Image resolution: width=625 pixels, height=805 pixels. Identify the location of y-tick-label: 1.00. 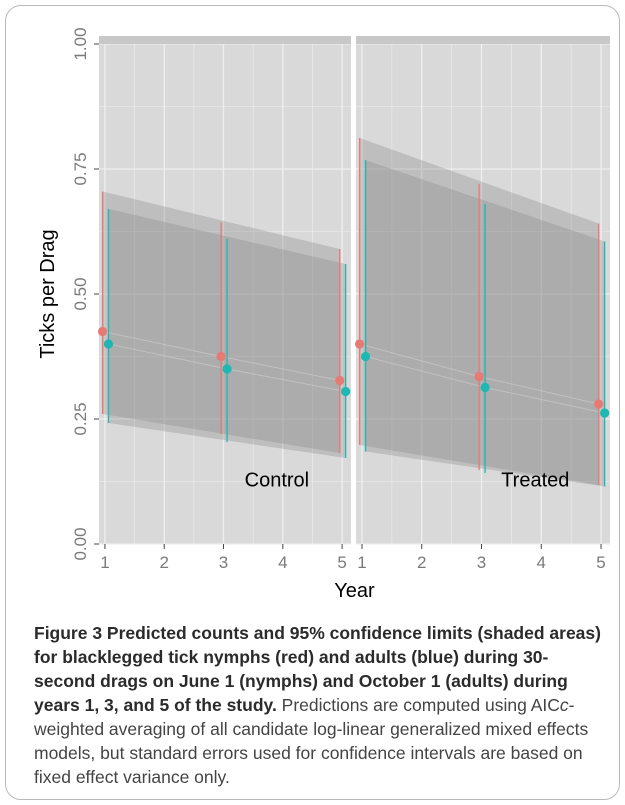
(80, 43).